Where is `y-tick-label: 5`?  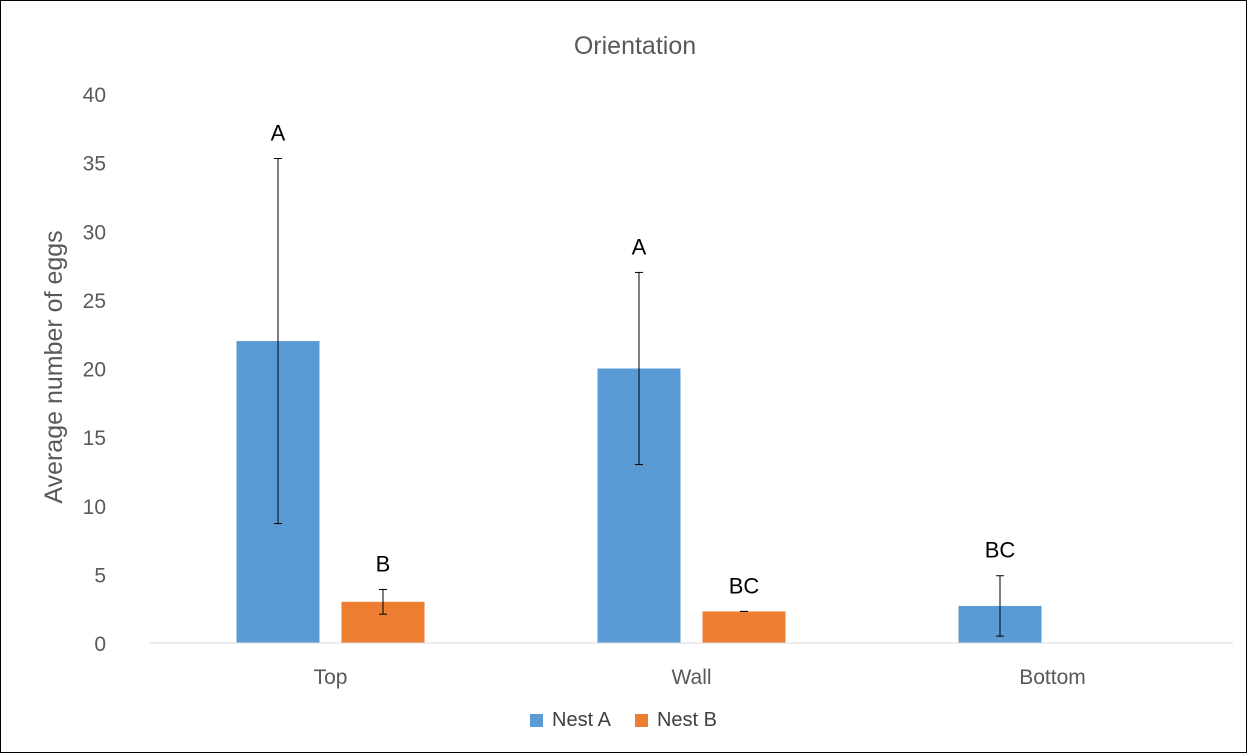 y-tick-label: 5 is located at coordinates (100, 575).